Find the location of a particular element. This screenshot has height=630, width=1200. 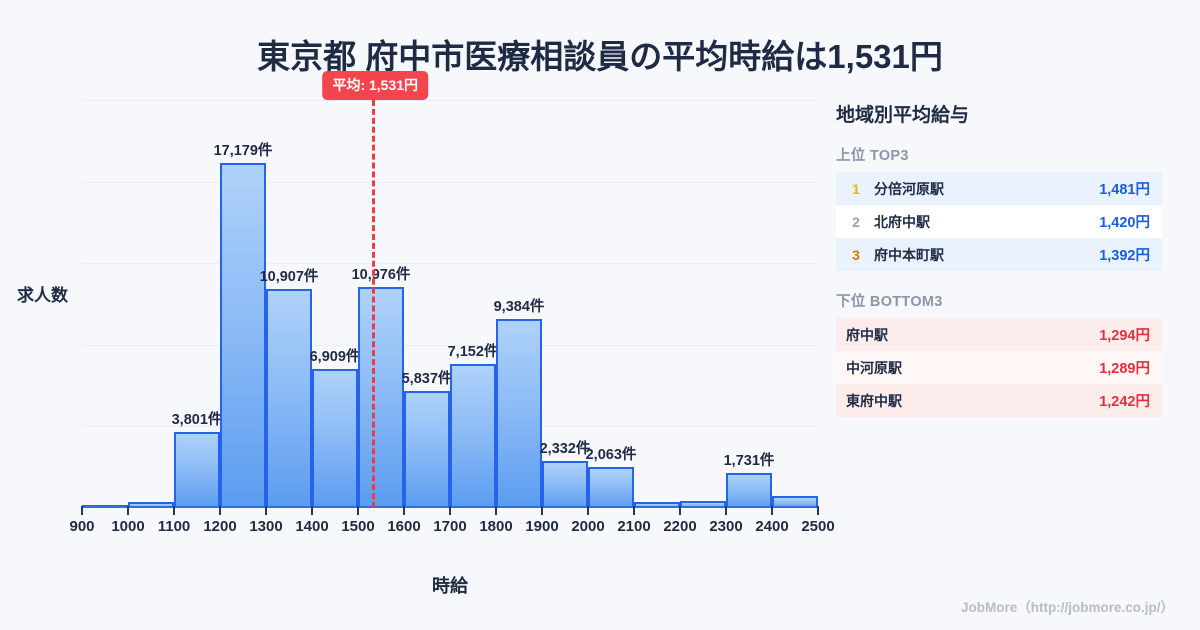

x-tick-label: 1300 is located at coordinates (266, 526).